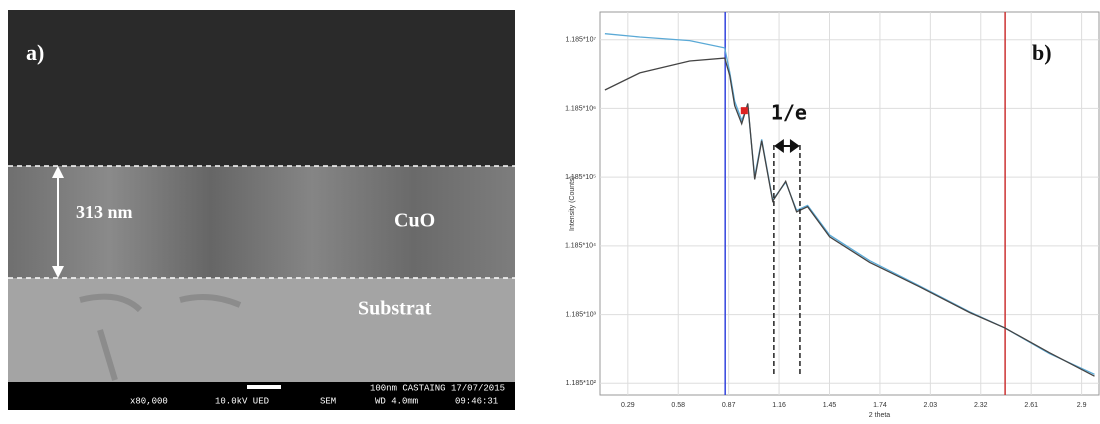  What do you see at coordinates (1031, 405) in the screenshot?
I see `x-tick-label: 2.61` at bounding box center [1031, 405].